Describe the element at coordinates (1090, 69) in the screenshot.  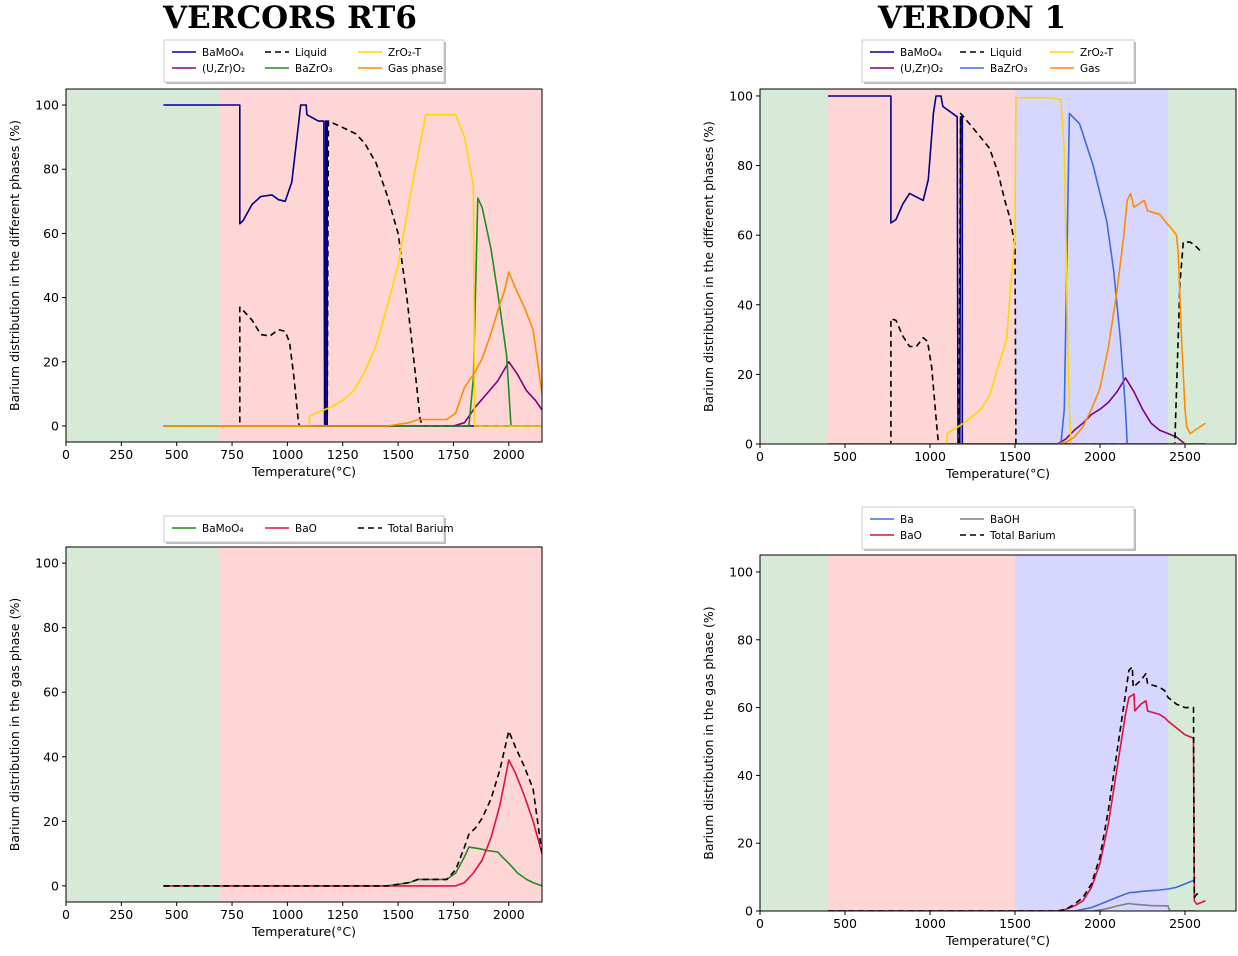
I see `legend-label: Gas` at that location.